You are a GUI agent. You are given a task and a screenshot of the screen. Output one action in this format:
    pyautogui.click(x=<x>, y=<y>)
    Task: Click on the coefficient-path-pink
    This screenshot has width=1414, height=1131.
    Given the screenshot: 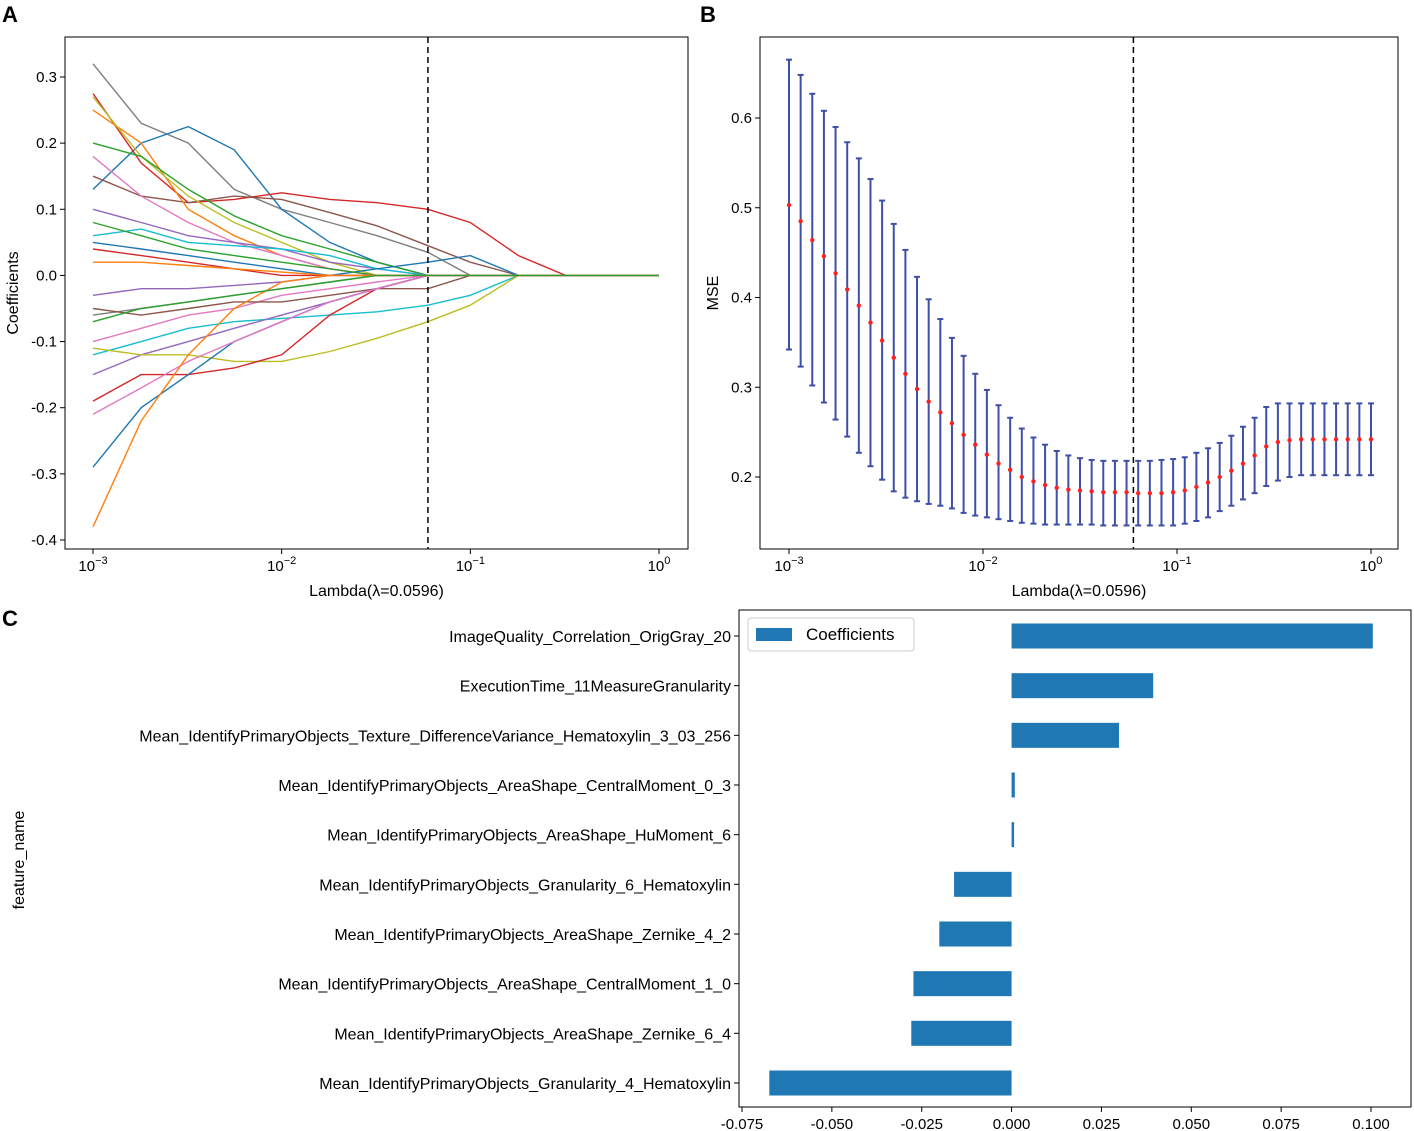 What is the action you would take?
    pyautogui.click(x=375, y=216)
    